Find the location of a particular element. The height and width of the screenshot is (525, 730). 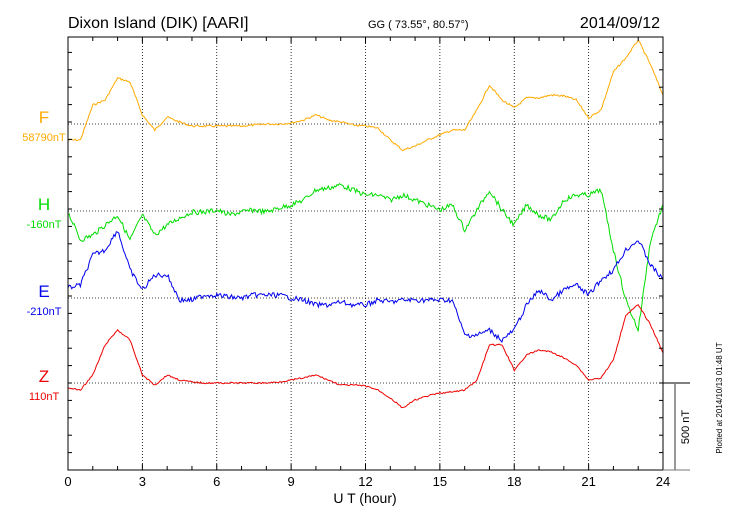

component-label-f: F is located at coordinates (44, 117).